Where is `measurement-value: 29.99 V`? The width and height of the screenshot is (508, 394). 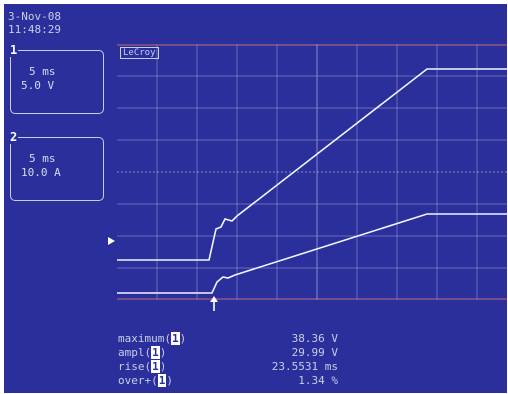
measurement-value: 29.99 V is located at coordinates (314, 352).